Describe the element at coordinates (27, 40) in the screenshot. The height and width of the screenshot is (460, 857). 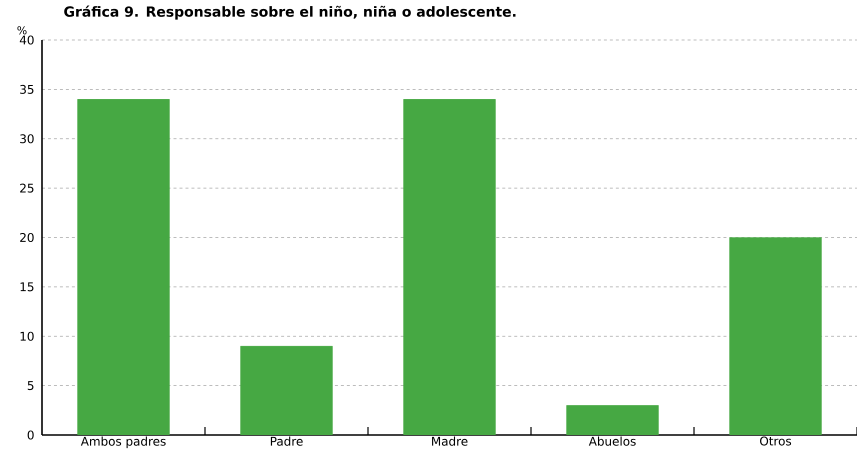
I see `y-tick-label: 40` at that location.